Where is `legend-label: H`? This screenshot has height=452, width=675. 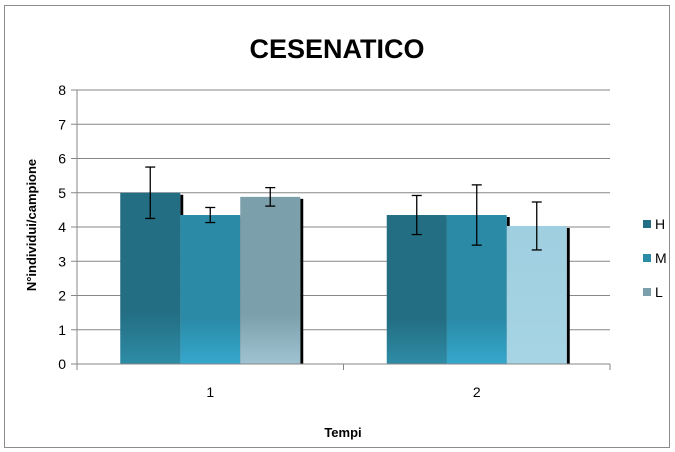
legend-label: H is located at coordinates (660, 224).